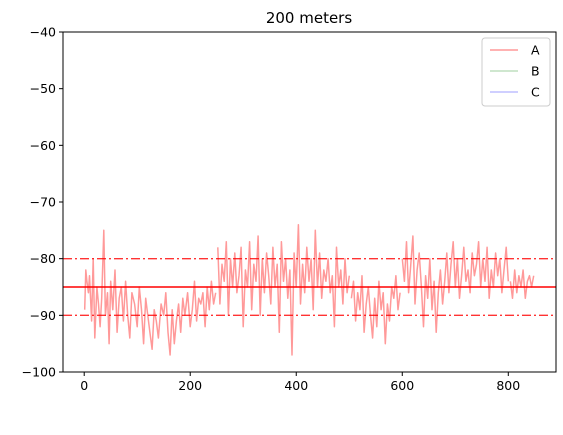  Describe the element at coordinates (535, 50) in the screenshot. I see `legend-label-a: A` at that location.